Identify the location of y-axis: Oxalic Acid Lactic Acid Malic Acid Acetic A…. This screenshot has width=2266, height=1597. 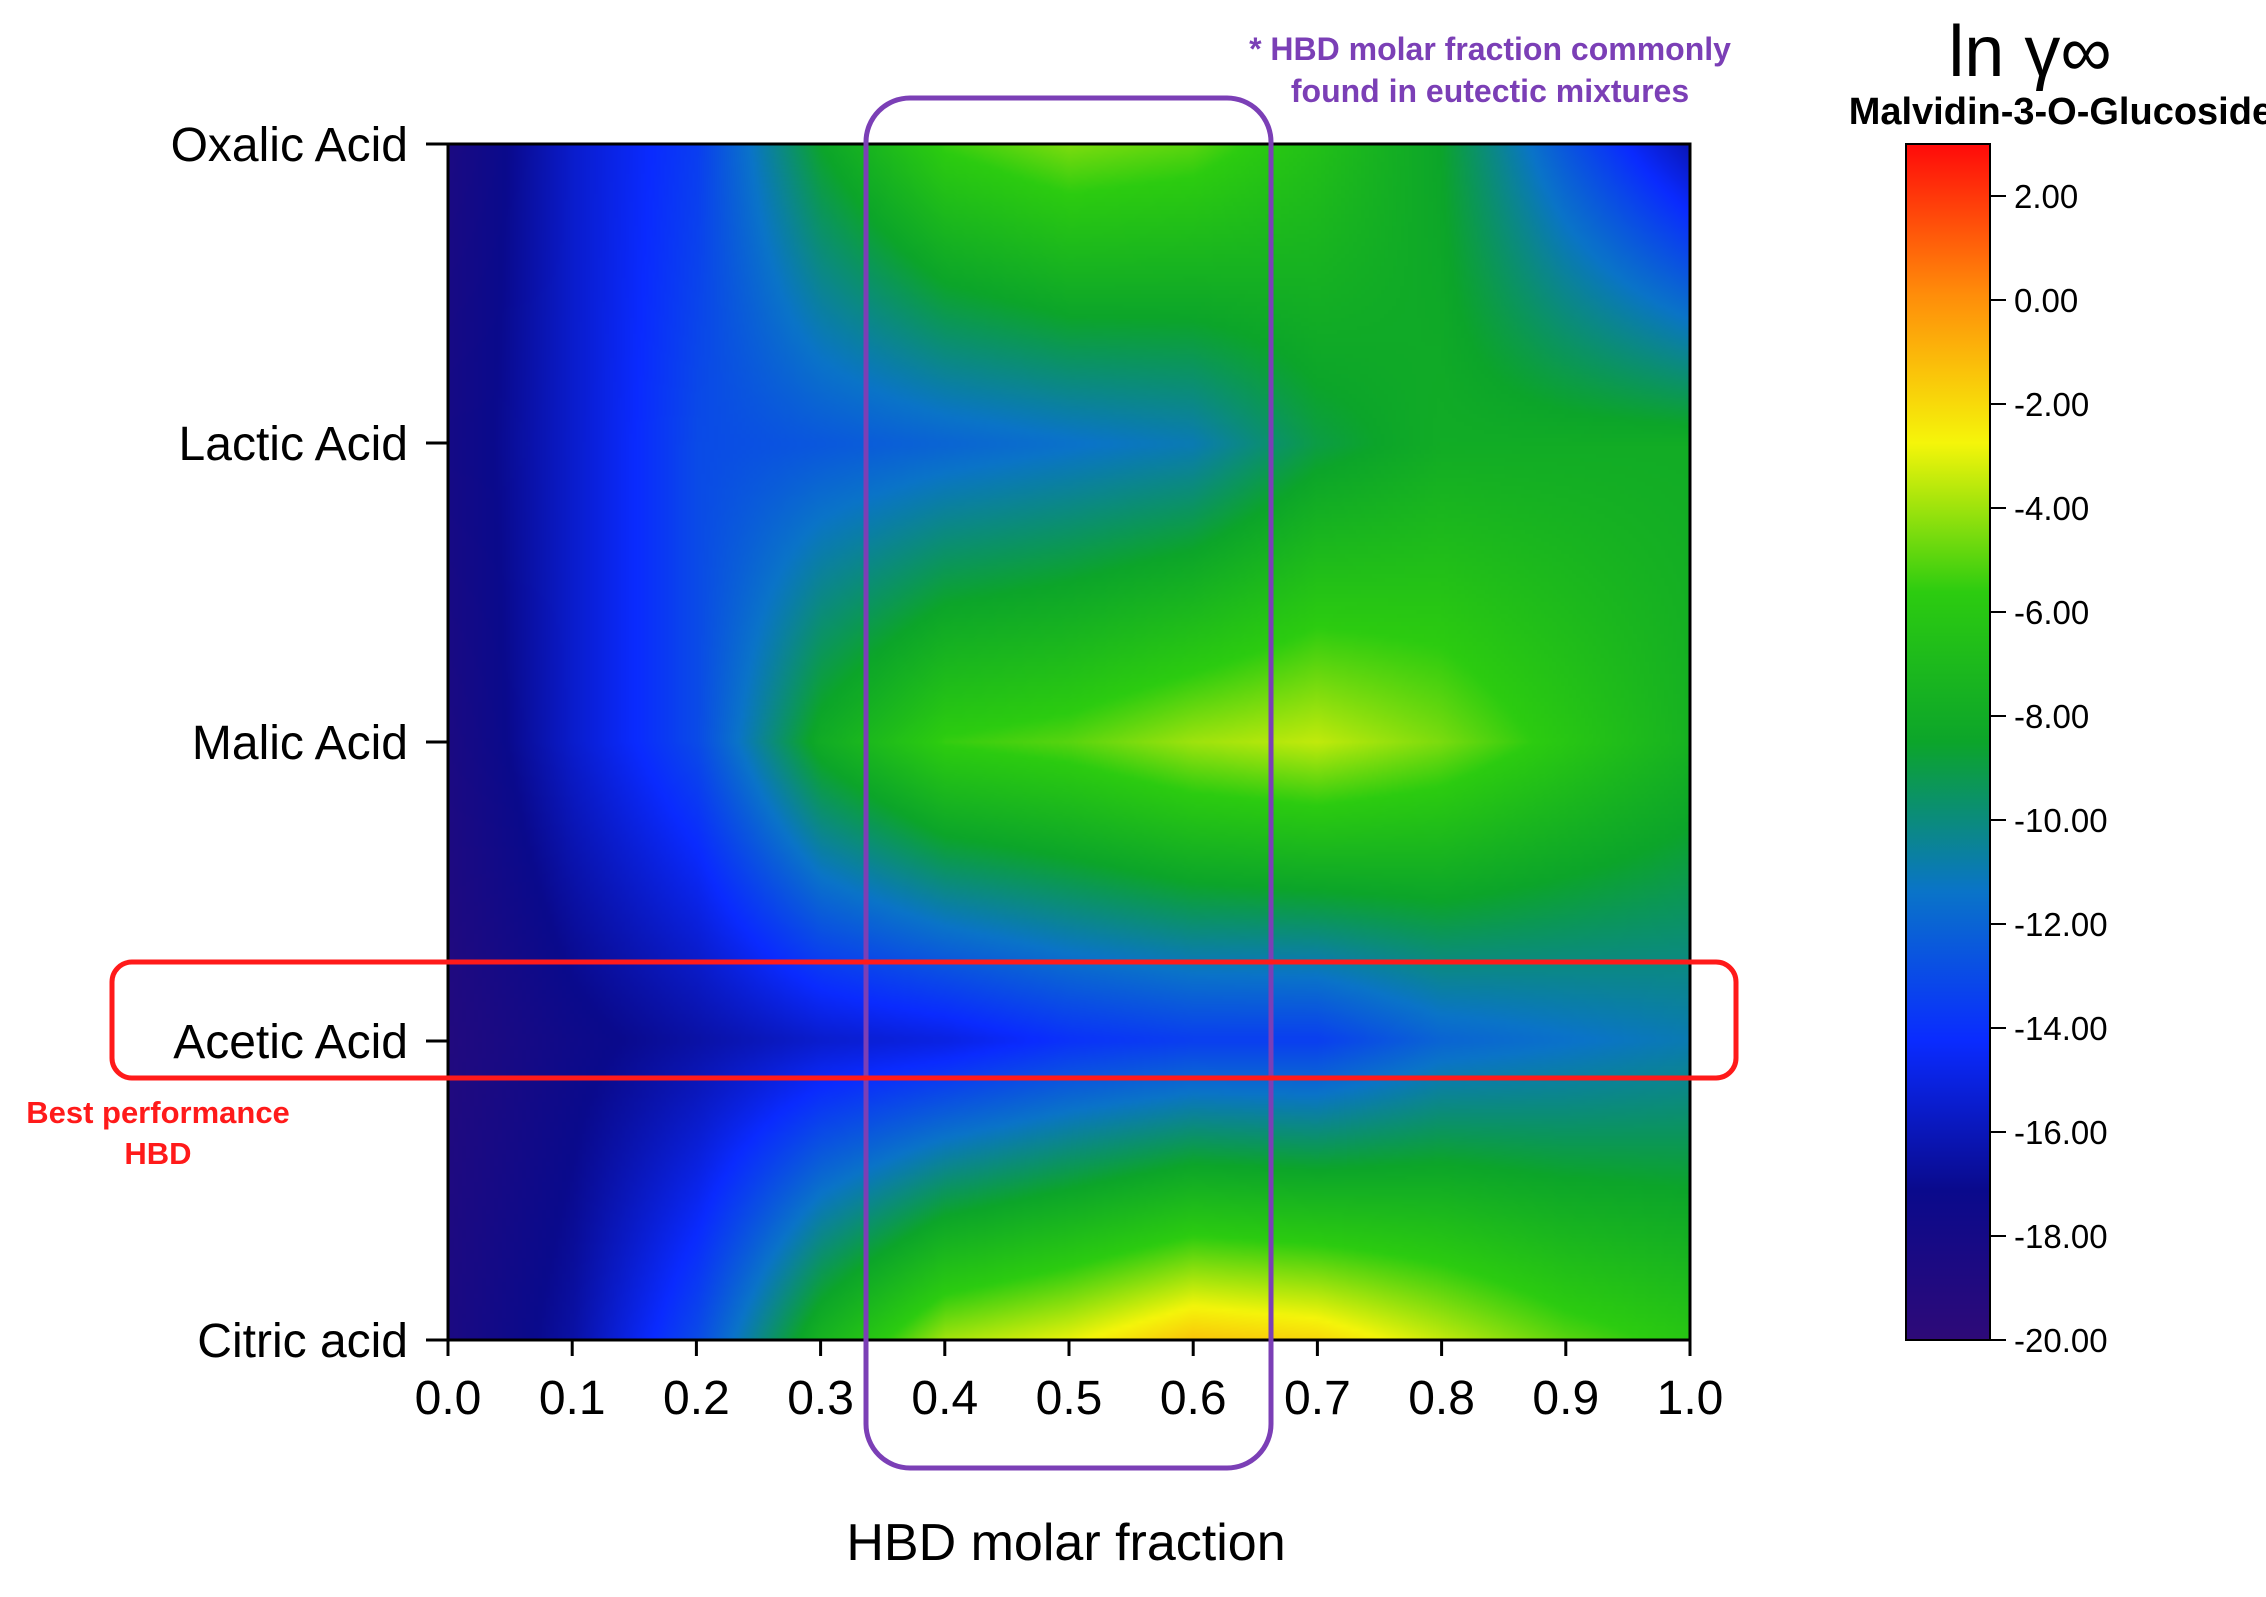
(309, 743).